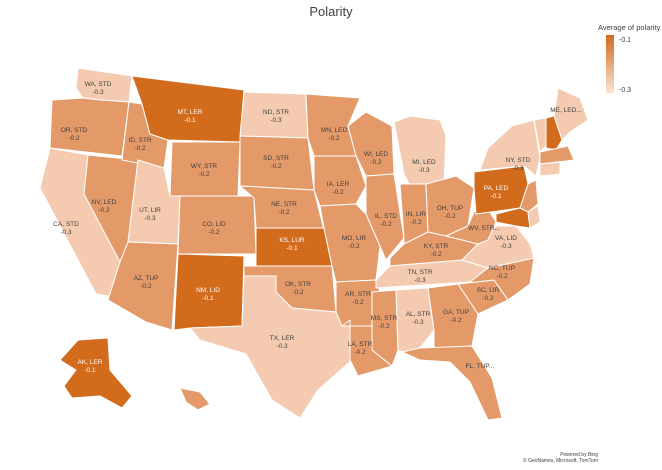  Describe the element at coordinates (334, 138) in the screenshot. I see `state-value-mn: -0.2` at that location.